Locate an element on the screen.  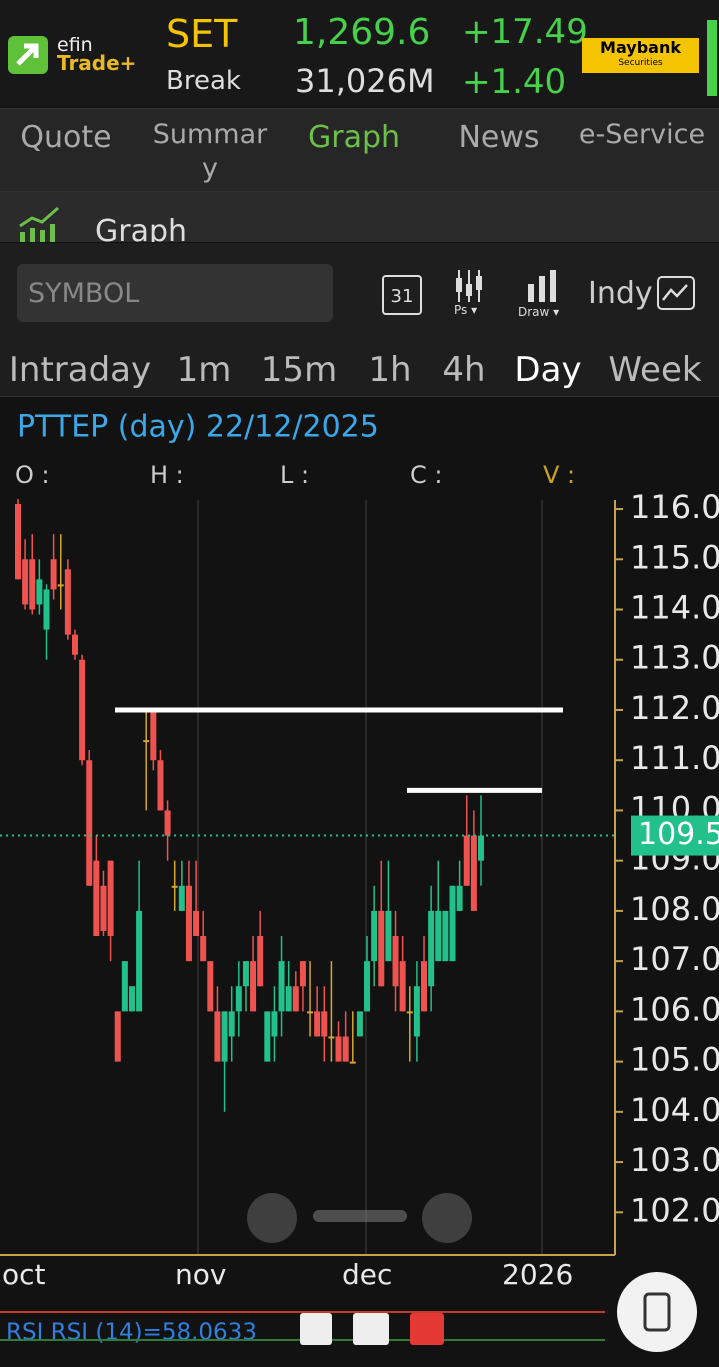
indicator-label: RSI RSI (14)=58.0633 is located at coordinates (131, 1333).